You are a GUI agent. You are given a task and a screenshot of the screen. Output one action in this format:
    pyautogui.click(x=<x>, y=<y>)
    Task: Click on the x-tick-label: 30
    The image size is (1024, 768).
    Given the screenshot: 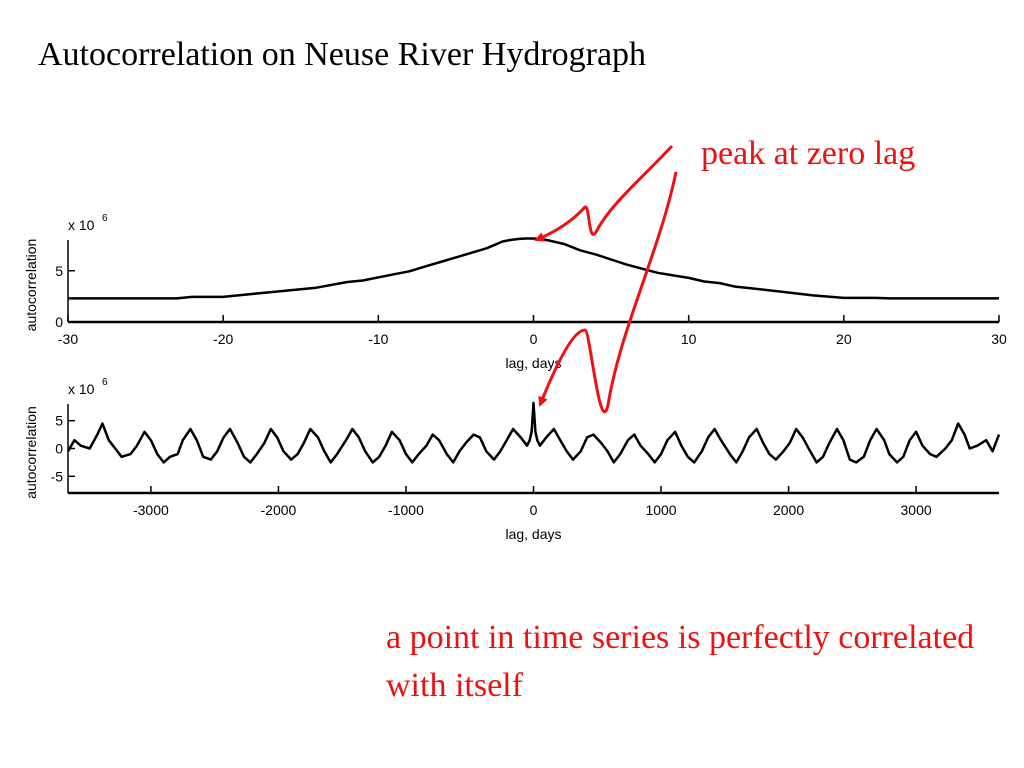 What is the action you would take?
    pyautogui.click(x=999, y=339)
    